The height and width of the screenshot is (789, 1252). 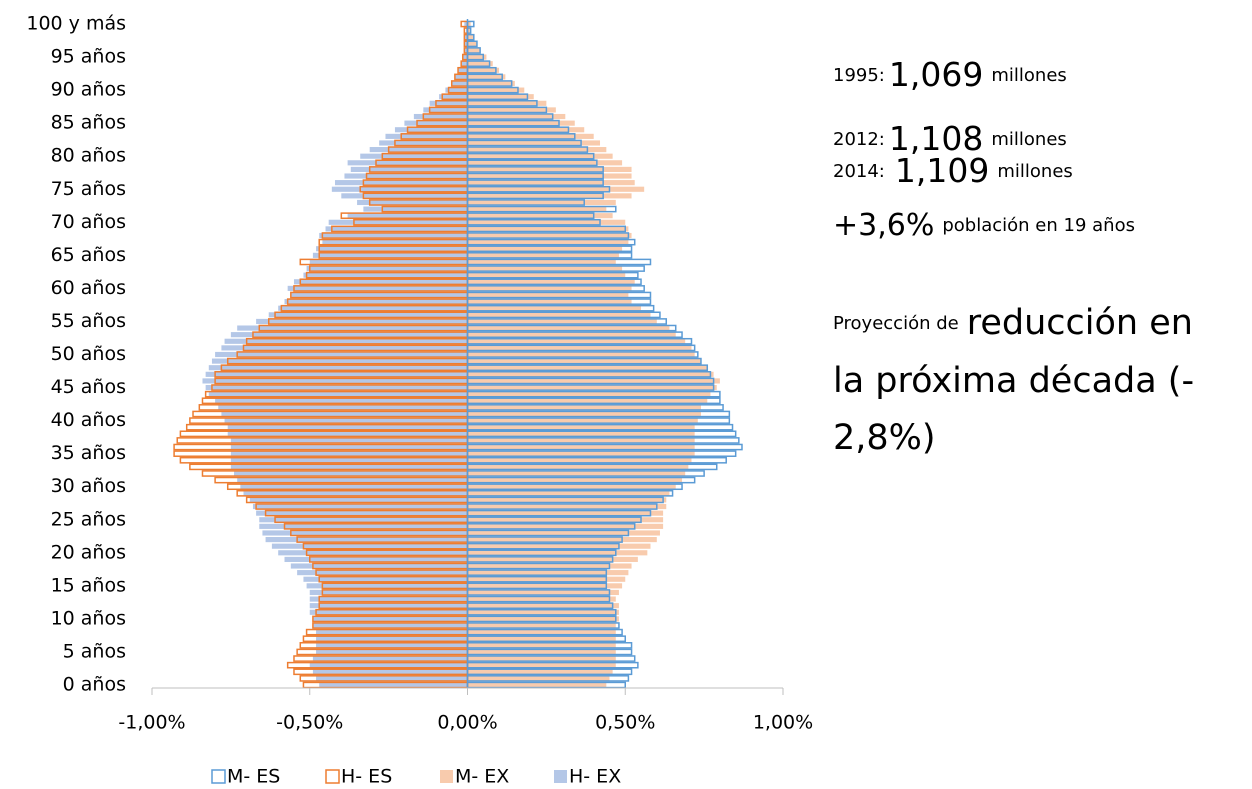 What do you see at coordinates (94, 685) in the screenshot?
I see `y-tick-label: 0 años` at bounding box center [94, 685].